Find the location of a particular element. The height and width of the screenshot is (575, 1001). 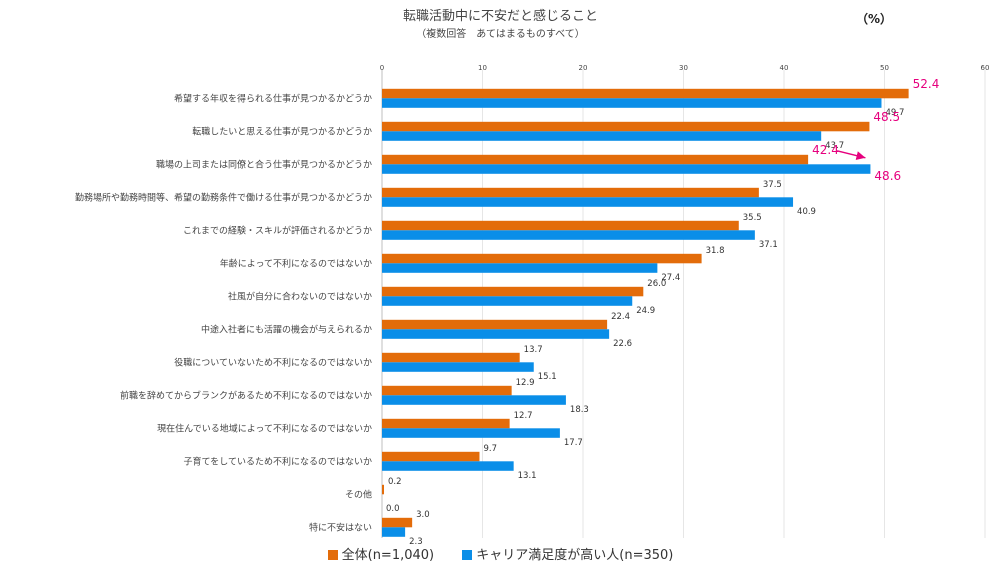

legend-item-high-satisfaction: キャリア満足度が高い人(n=350) is located at coordinates (567, 553).